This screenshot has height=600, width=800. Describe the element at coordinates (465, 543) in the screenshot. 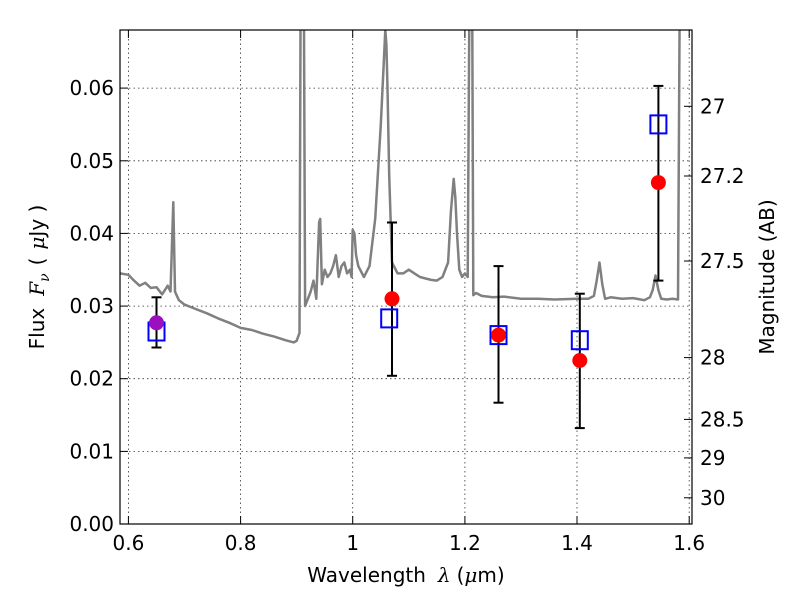

I see `x-tick-label: 1.2` at that location.